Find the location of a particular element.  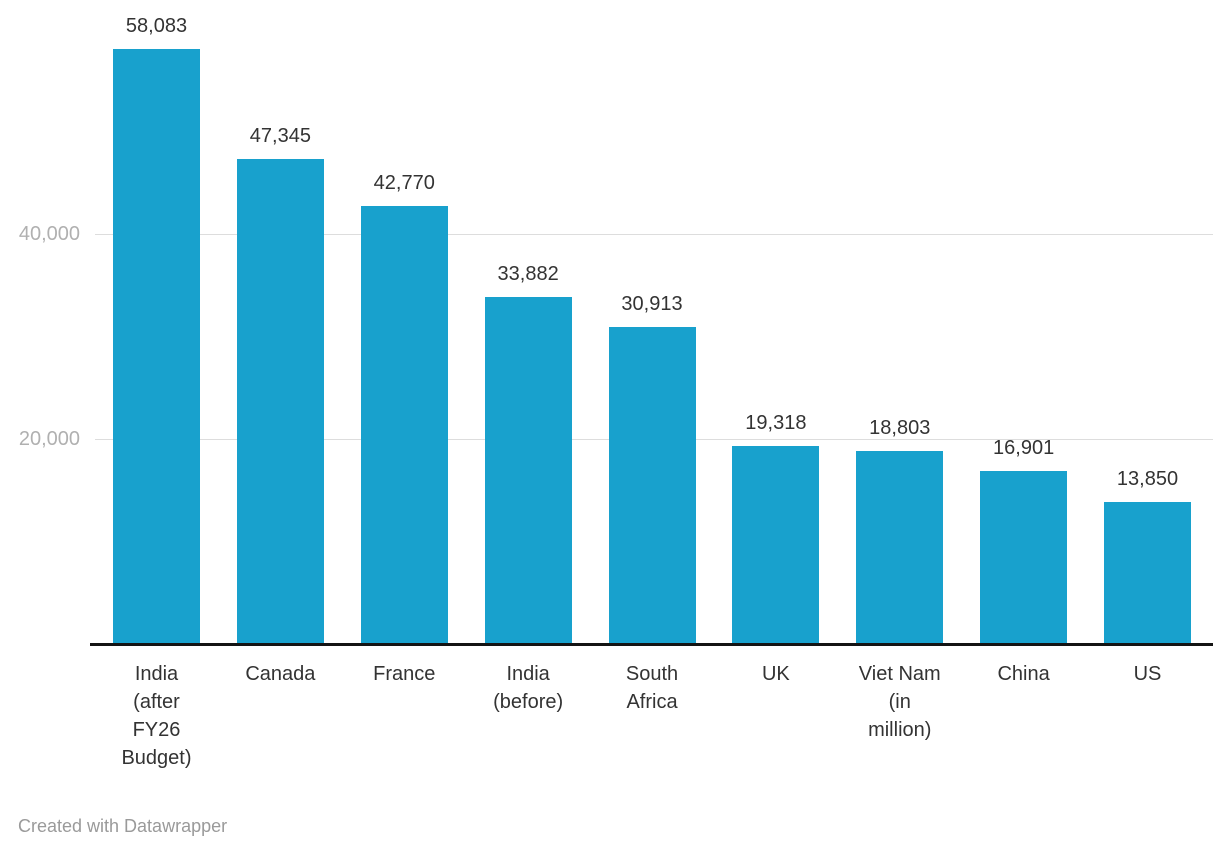

bar-value-label: 30,913 is located at coordinates (652, 304).